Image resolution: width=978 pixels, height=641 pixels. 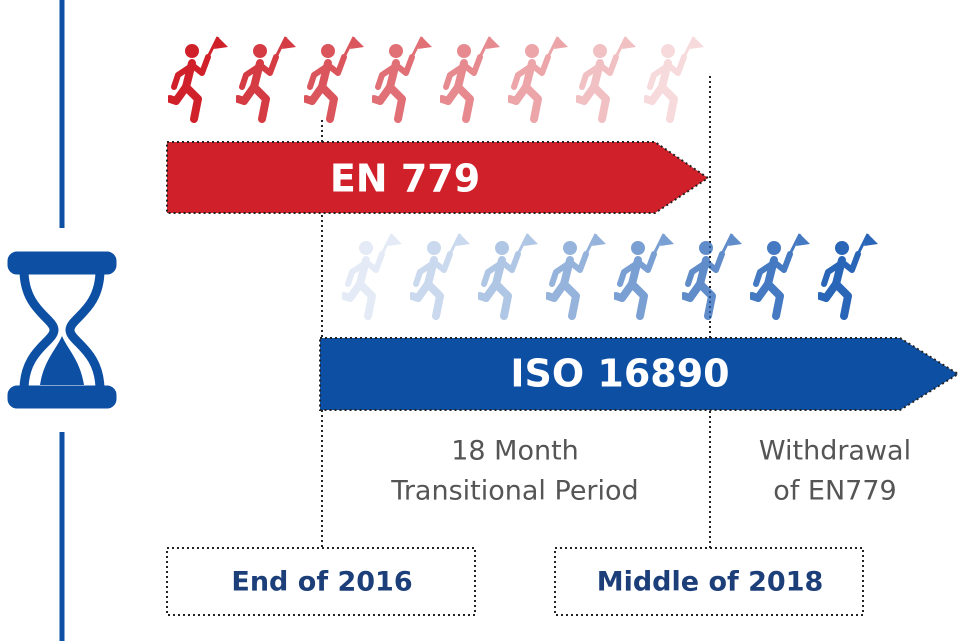 What do you see at coordinates (405, 179) in the screenshot?
I see `arrow-label: EN 779` at bounding box center [405, 179].